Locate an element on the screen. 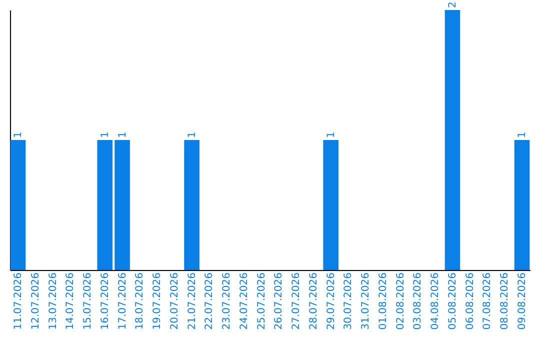 Image resolution: width=540 pixels, height=340 pixels. x-tick-label: 27.07.2026 is located at coordinates (296, 301).